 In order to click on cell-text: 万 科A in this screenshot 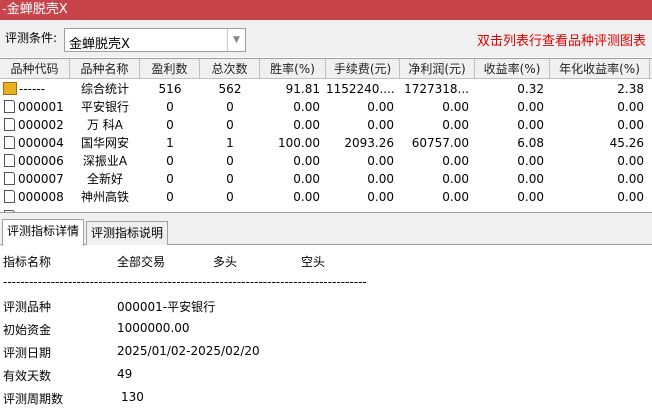, I will do `click(105, 125)`.